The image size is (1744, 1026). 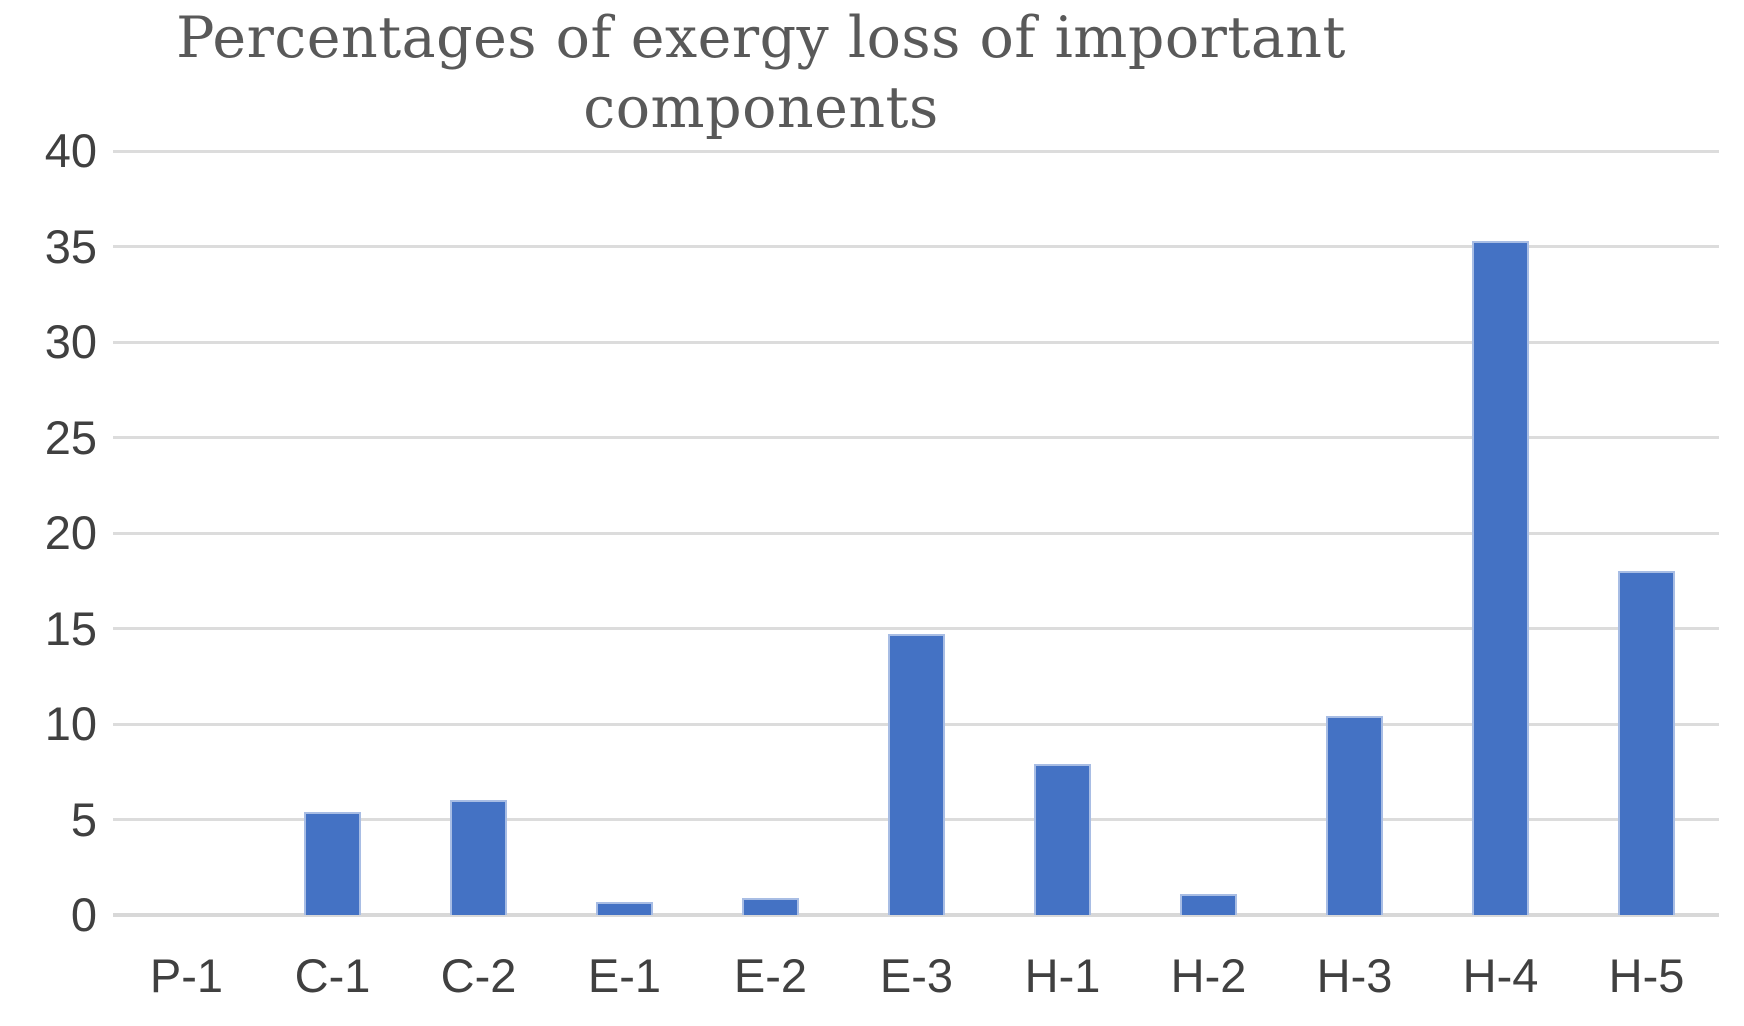 I want to click on x-tick-label-E-2: E-2, so click(x=770, y=975).